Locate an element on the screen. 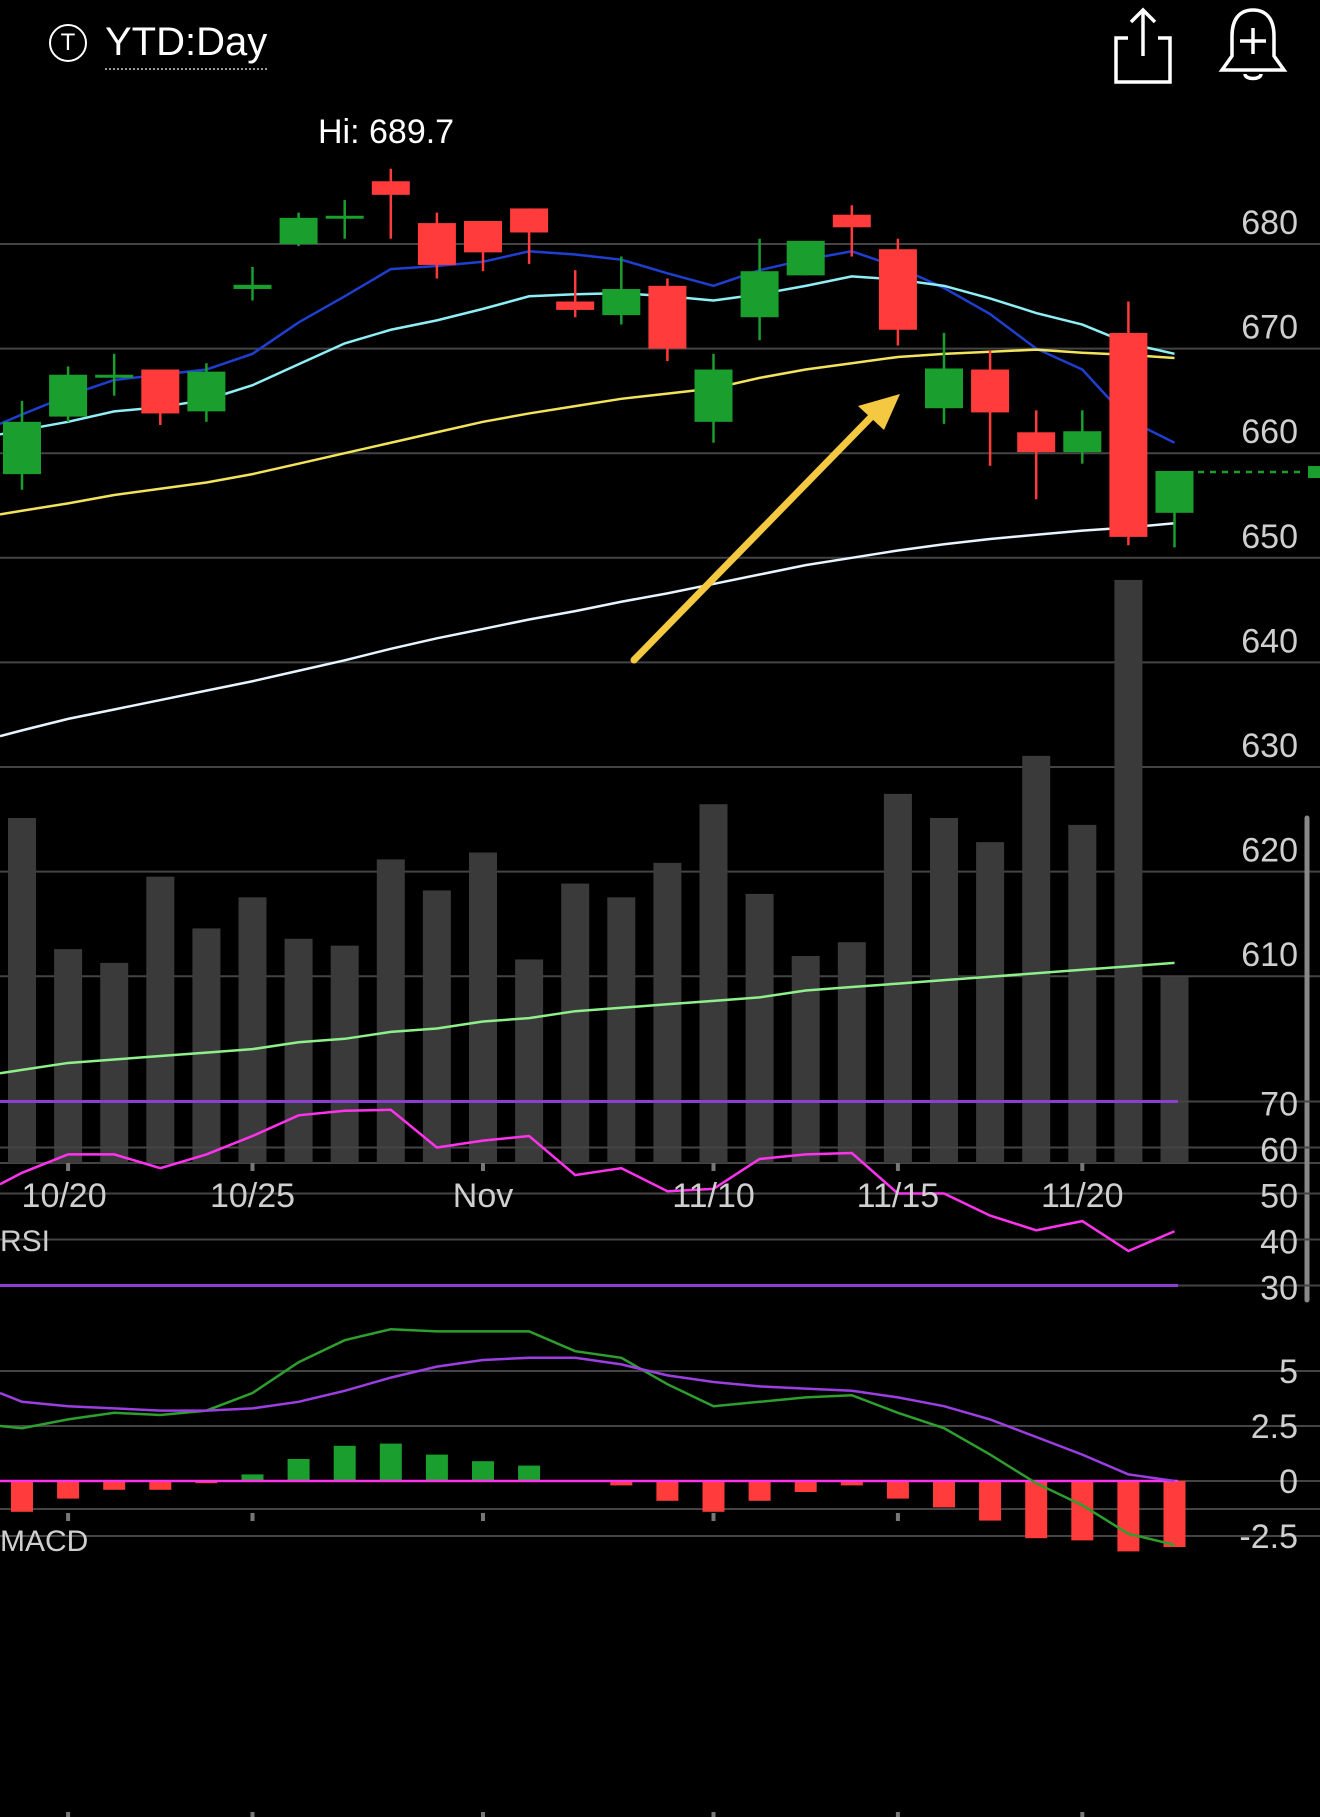 The height and width of the screenshot is (1817, 1320). macd-line-macd is located at coordinates (587, 1437).